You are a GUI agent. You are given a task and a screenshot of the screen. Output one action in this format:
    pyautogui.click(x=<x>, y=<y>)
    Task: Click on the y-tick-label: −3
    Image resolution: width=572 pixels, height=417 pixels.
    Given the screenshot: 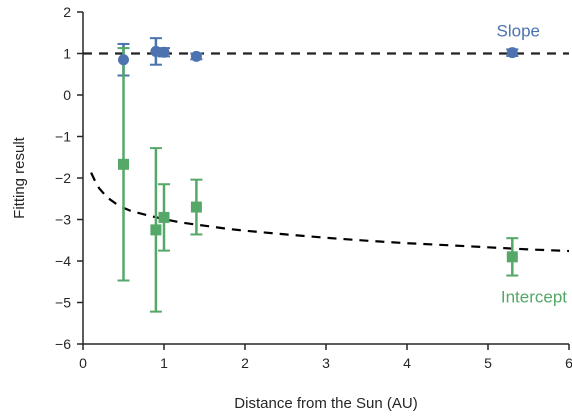 What is the action you would take?
    pyautogui.click(x=63, y=220)
    